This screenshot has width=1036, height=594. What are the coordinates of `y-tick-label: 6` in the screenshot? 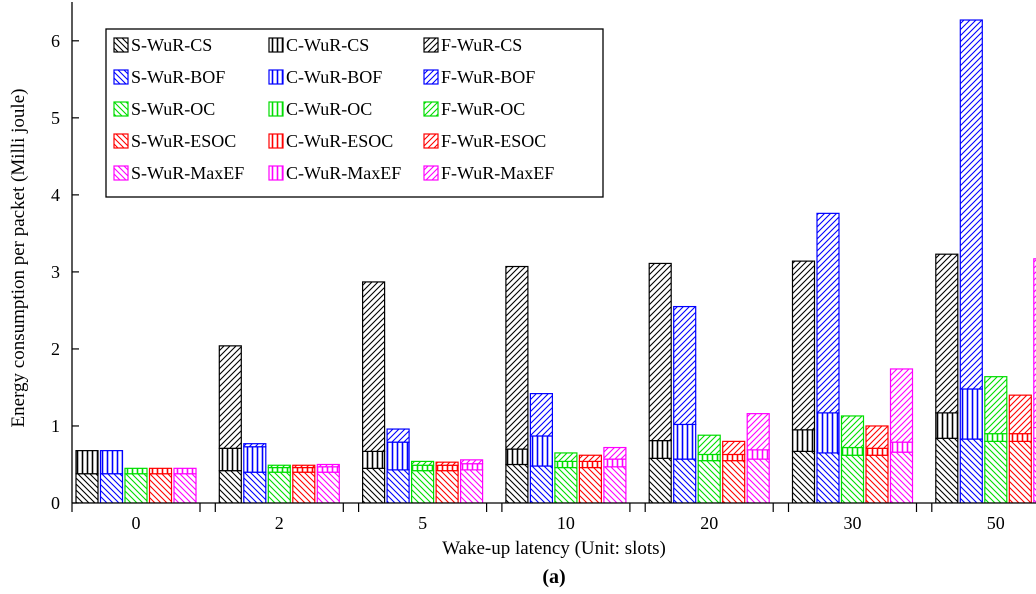 It's located at (55, 41).